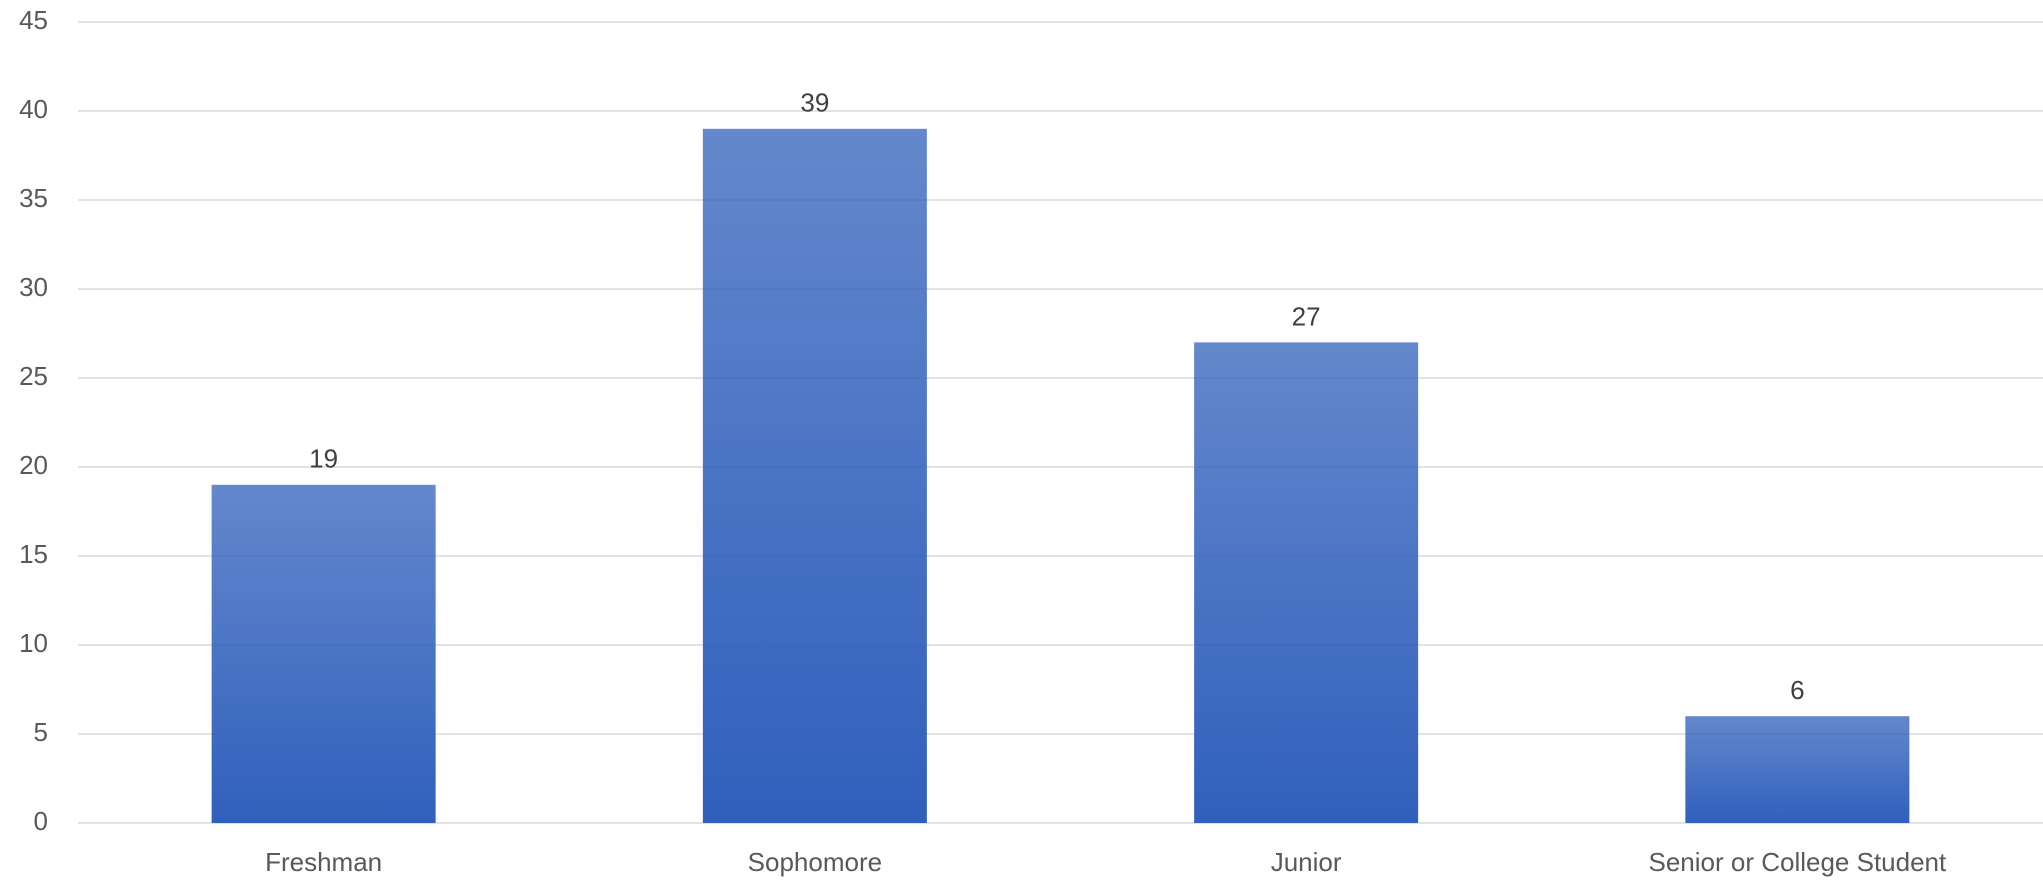 The image size is (2043, 883). I want to click on y-tick-label: 20, so click(33, 465).